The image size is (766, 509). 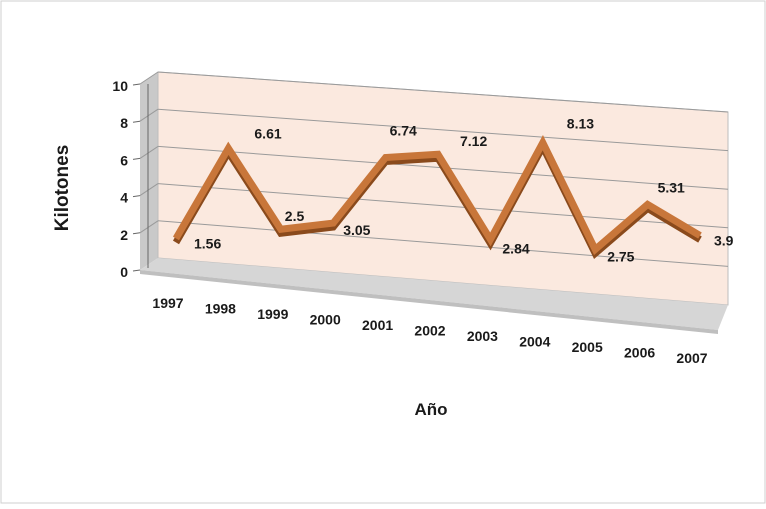 What do you see at coordinates (126, 179) in the screenshot?
I see `y-tick-labels: 0 2 4 6 8 10` at bounding box center [126, 179].